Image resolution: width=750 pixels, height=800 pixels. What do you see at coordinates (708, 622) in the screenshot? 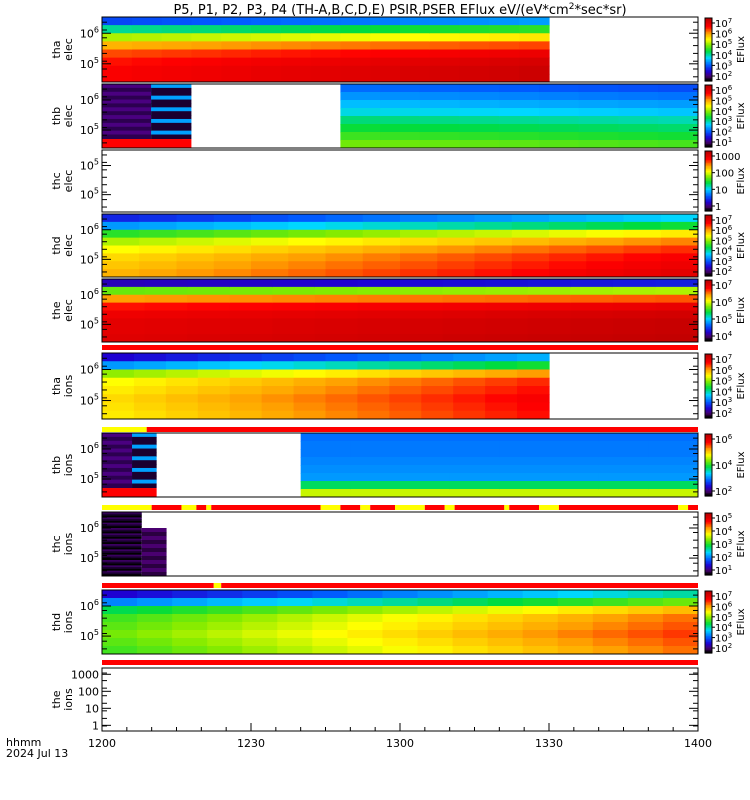
I see `colorbar-frame` at bounding box center [708, 622].